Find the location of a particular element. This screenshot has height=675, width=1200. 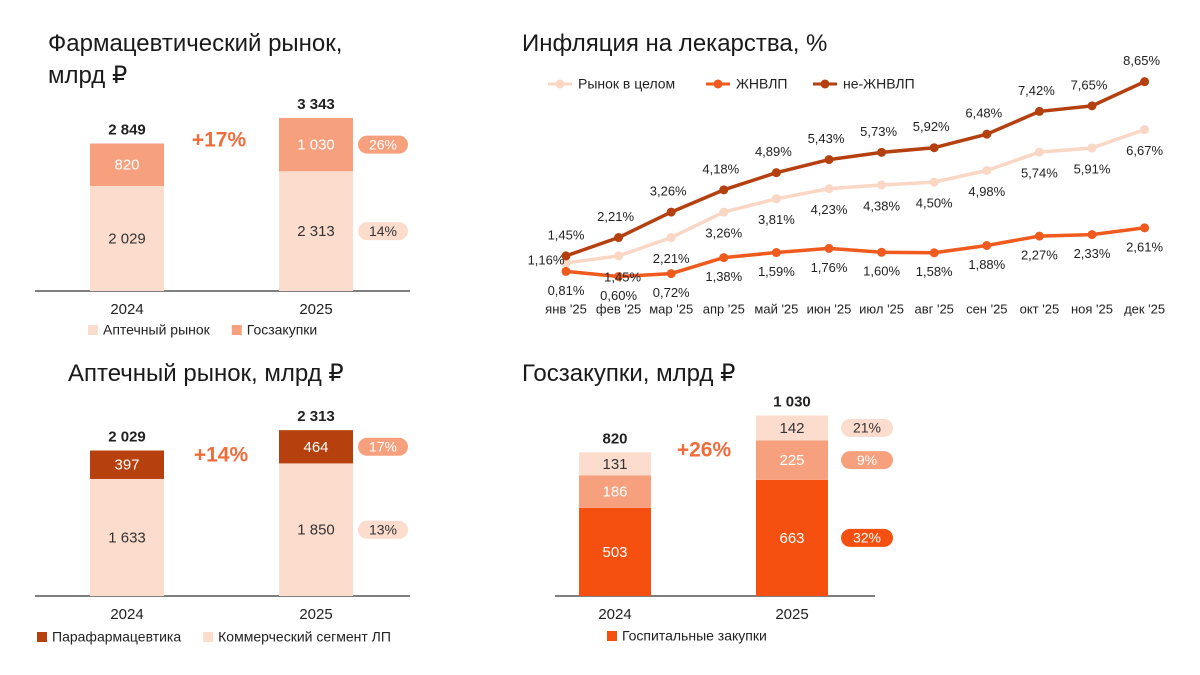

gov_procurement-growth-label: +26% is located at coordinates (704, 450).